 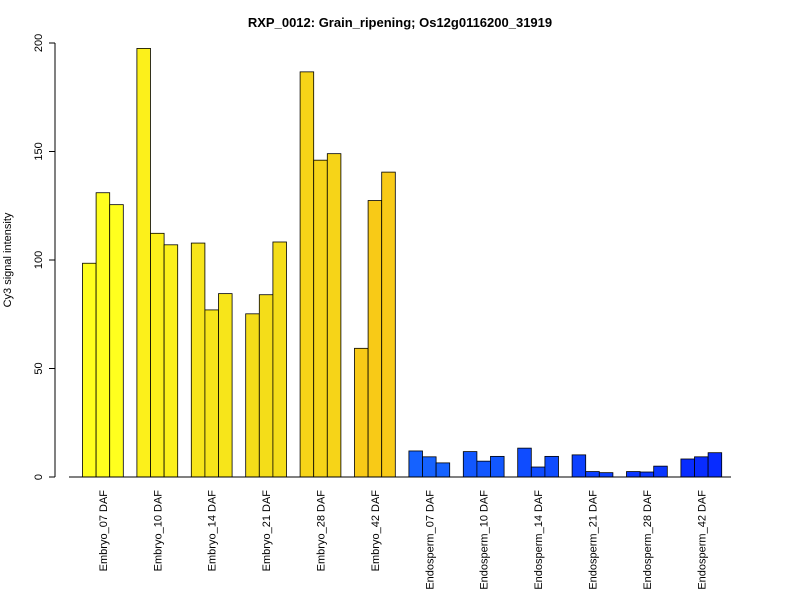 What do you see at coordinates (39, 477) in the screenshot?
I see `y-tick-label: 0` at bounding box center [39, 477].